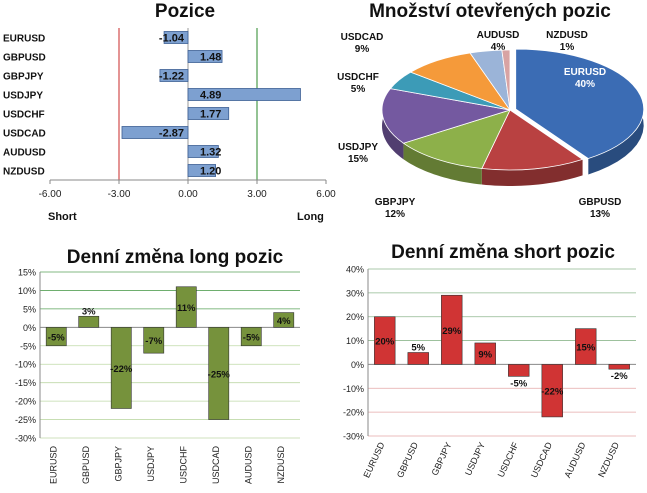 The width and height of the screenshot is (647, 493). Describe the element at coordinates (210, 172) in the screenshot. I see `value-label: 1.20` at that location.